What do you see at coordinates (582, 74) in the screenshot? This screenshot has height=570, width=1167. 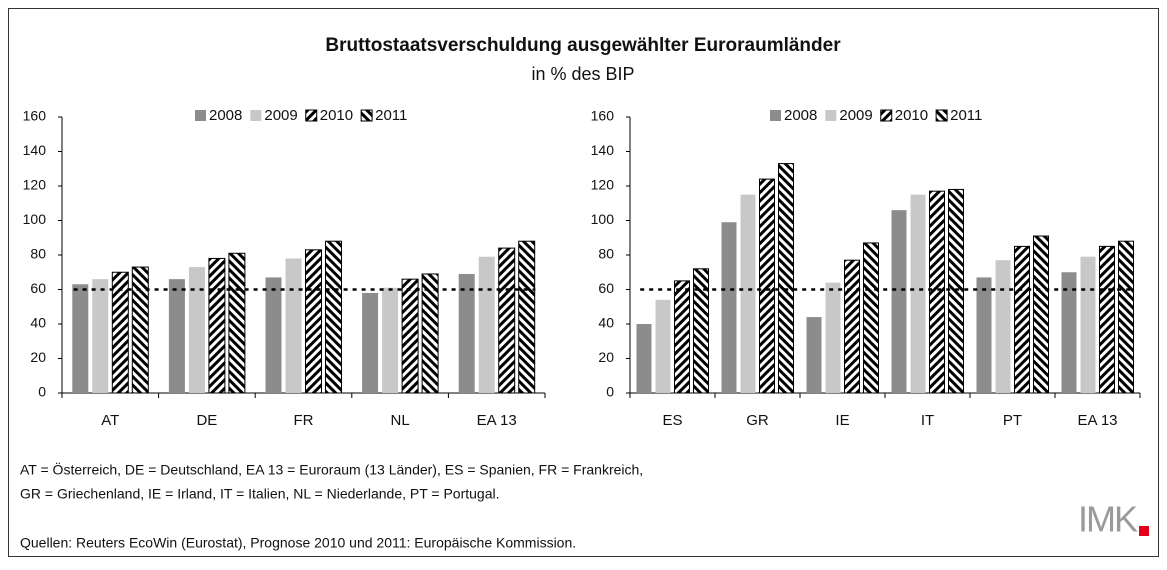 I see `subtitle: in % des BIP` at bounding box center [582, 74].